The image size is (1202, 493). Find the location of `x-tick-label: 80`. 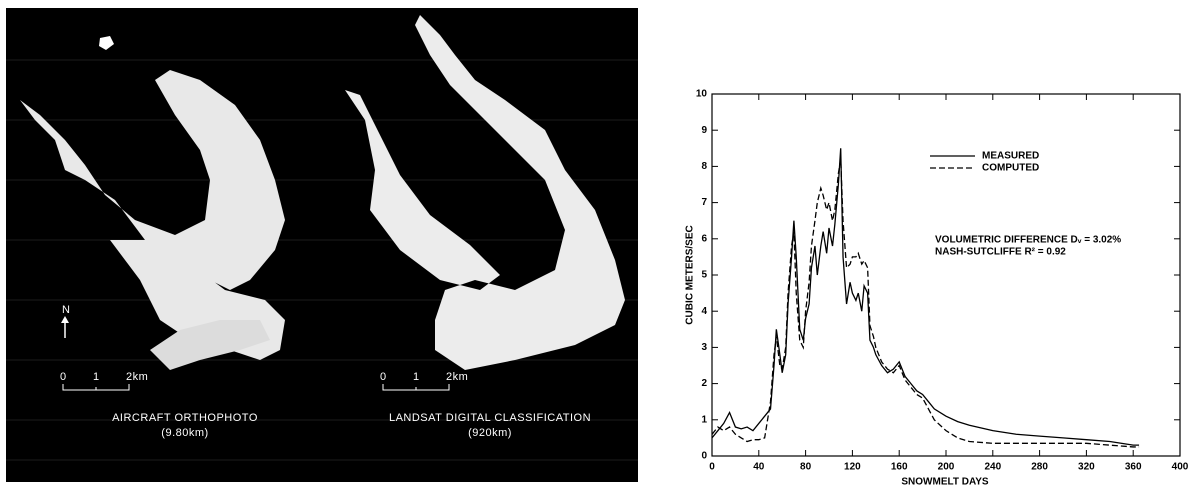

x-tick-label: 80 is located at coordinates (806, 467).